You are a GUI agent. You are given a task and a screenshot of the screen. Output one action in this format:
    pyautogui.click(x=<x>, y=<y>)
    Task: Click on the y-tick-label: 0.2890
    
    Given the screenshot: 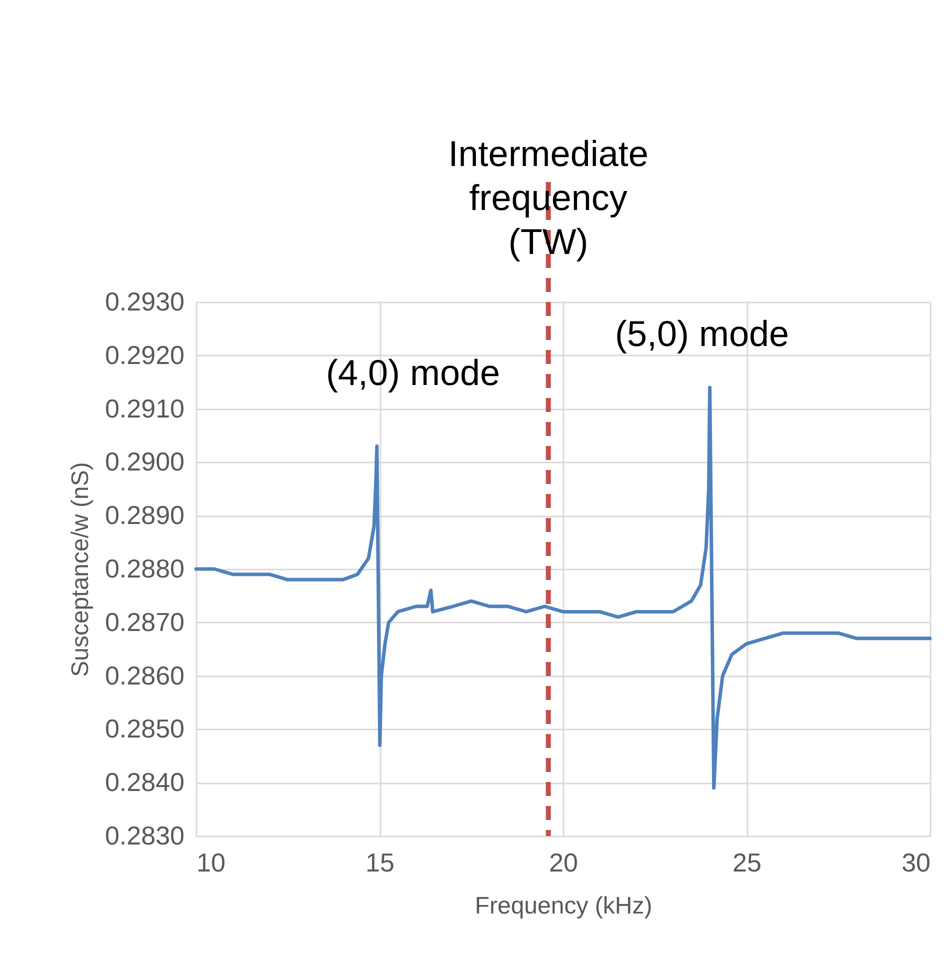 What is the action you would take?
    pyautogui.click(x=144, y=515)
    